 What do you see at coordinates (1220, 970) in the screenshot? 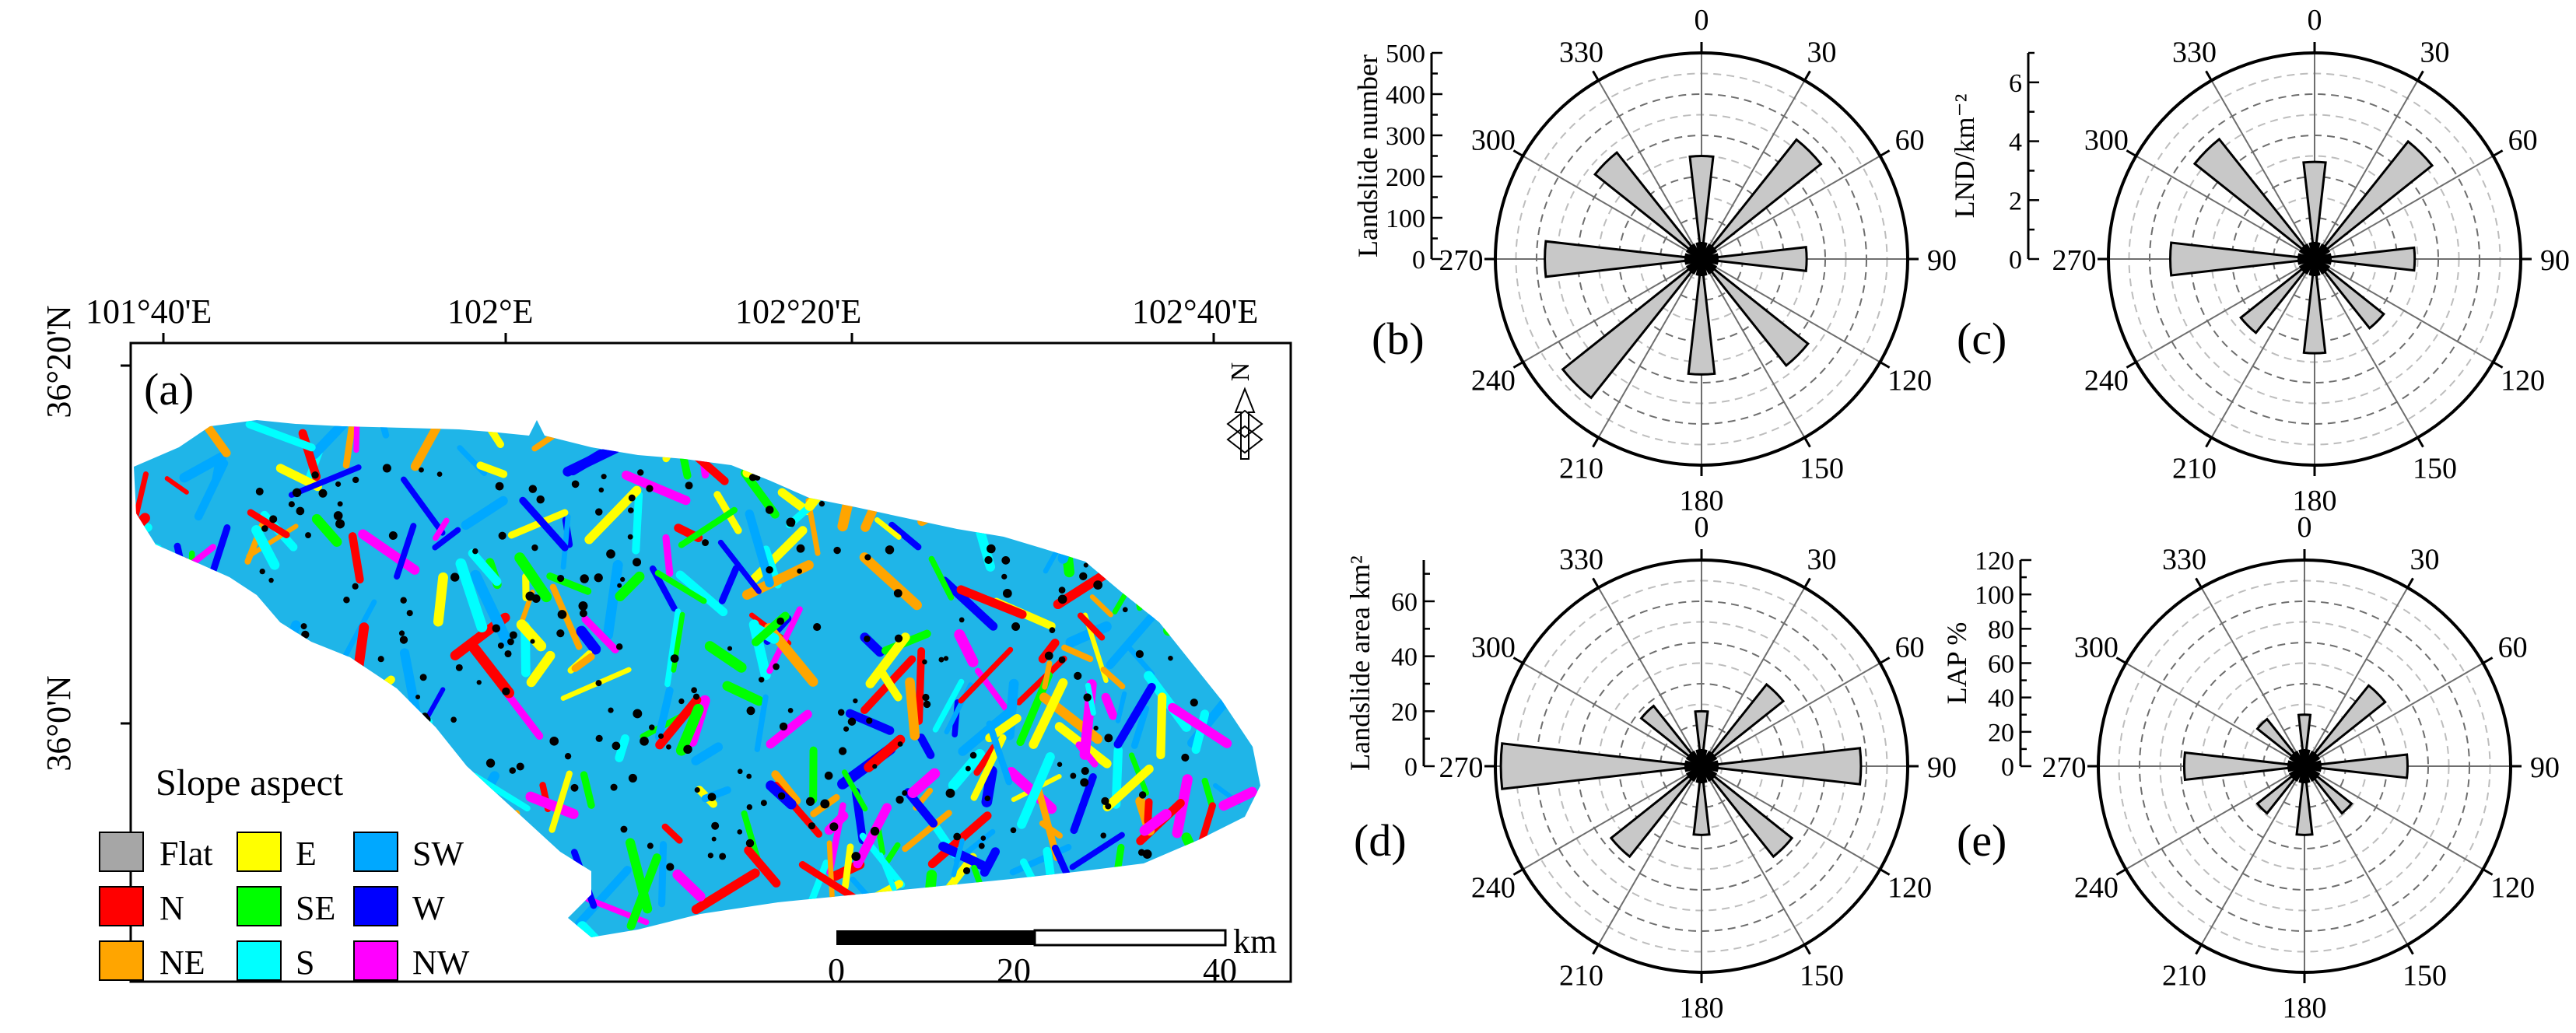
I see `scale-label: 40` at bounding box center [1220, 970].